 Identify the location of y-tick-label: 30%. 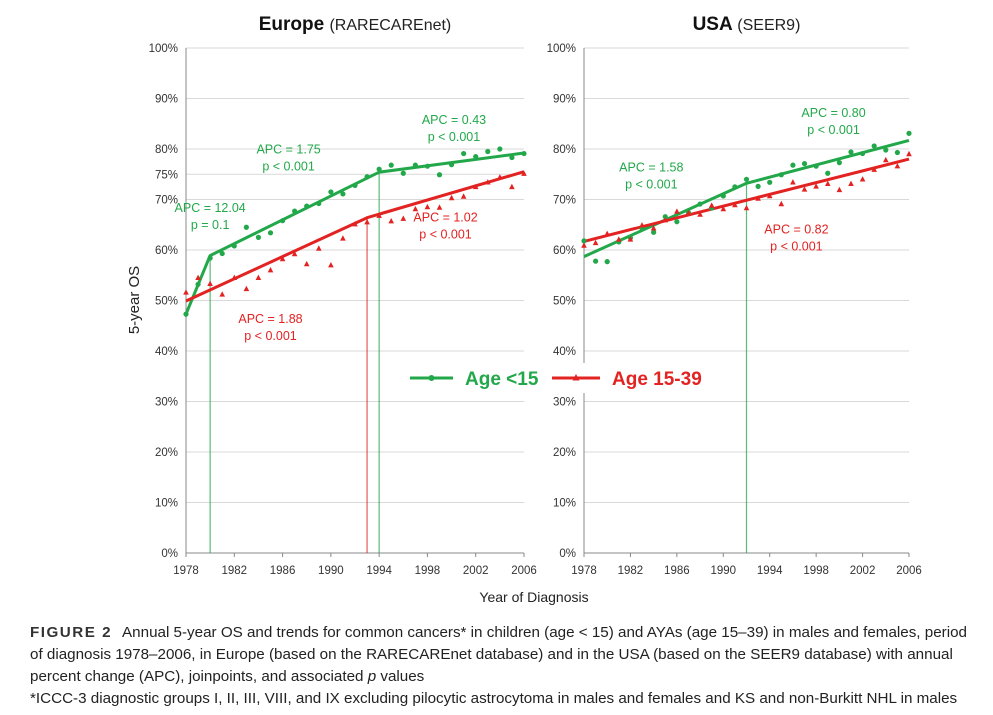
(166, 403).